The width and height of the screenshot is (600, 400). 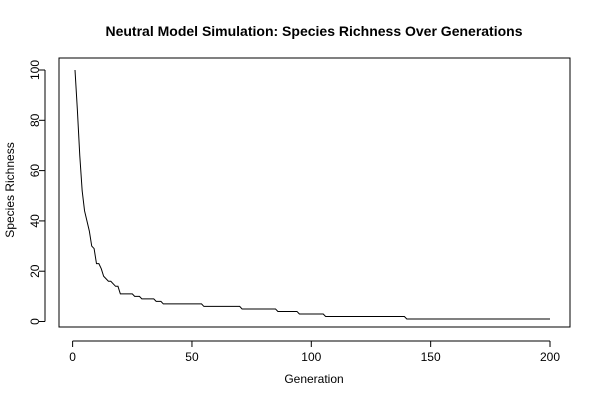 What do you see at coordinates (311, 357) in the screenshot?
I see `x-tick-label: 100` at bounding box center [311, 357].